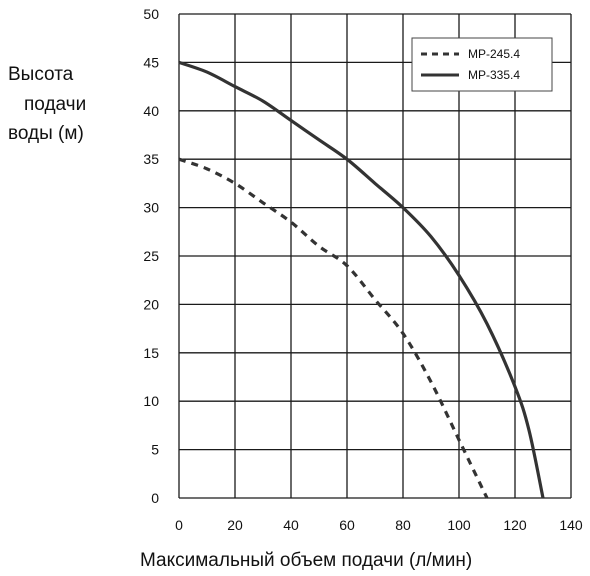 The height and width of the screenshot is (576, 590). What do you see at coordinates (347, 525) in the screenshot?
I see `x-tick-label: 60` at bounding box center [347, 525].